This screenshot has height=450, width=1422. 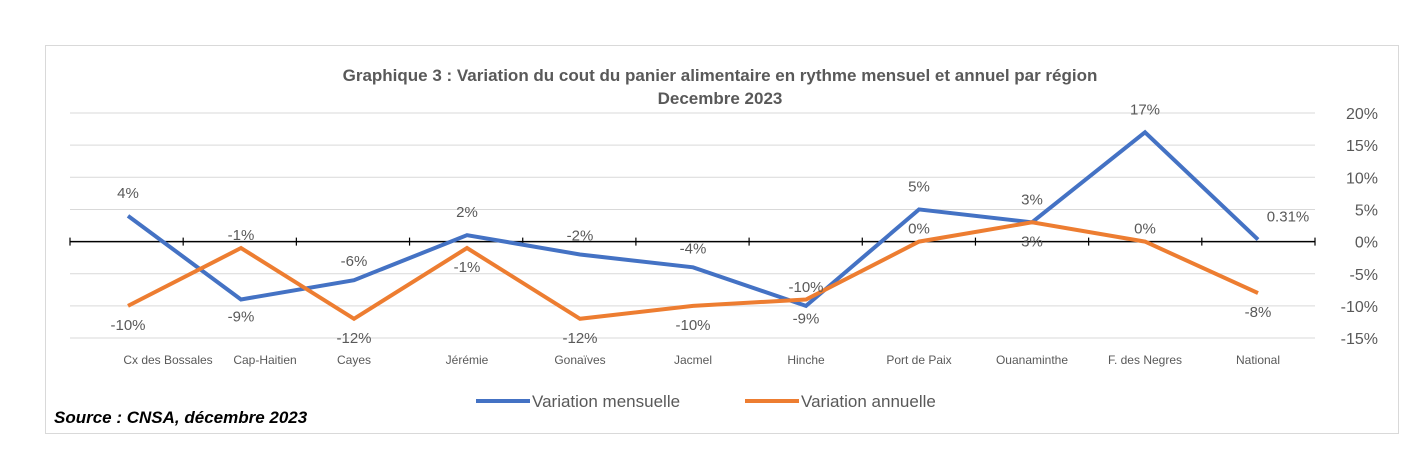 I want to click on data-label: -4%, so click(x=693, y=248).